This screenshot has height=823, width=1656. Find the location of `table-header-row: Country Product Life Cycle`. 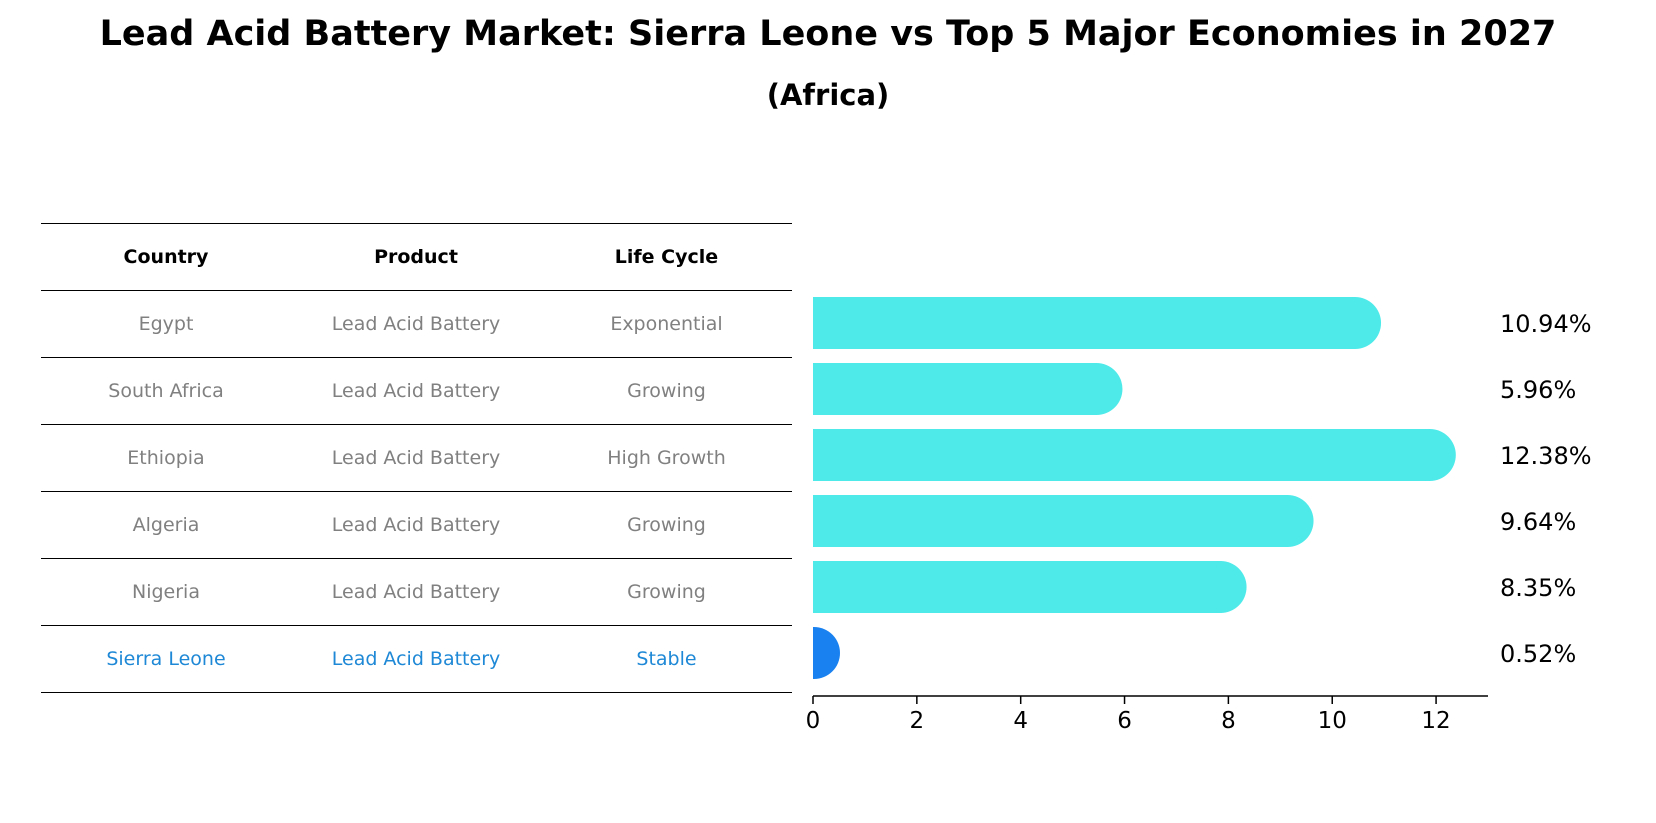

table-header-row: Country Product Life Cycle is located at coordinates (416, 257).